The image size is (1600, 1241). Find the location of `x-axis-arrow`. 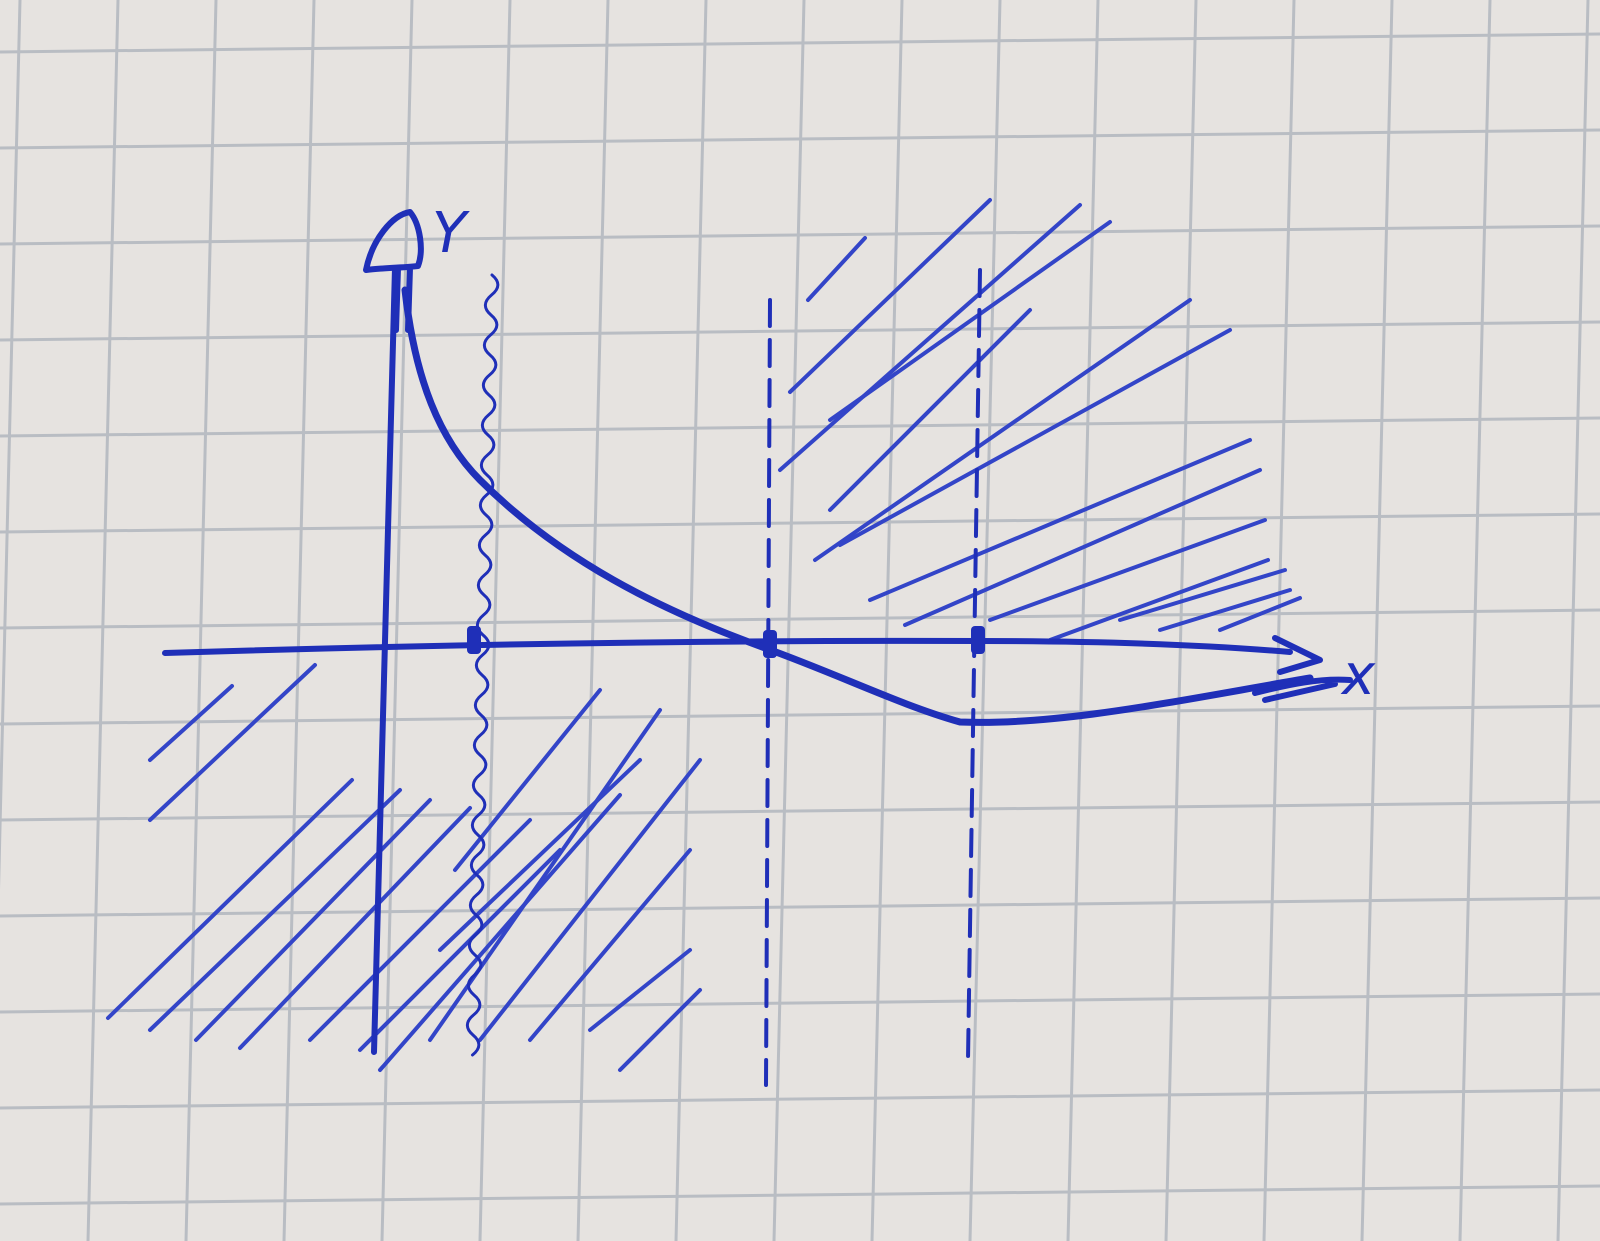

x-axis-arrow is located at coordinates (1302, 669).